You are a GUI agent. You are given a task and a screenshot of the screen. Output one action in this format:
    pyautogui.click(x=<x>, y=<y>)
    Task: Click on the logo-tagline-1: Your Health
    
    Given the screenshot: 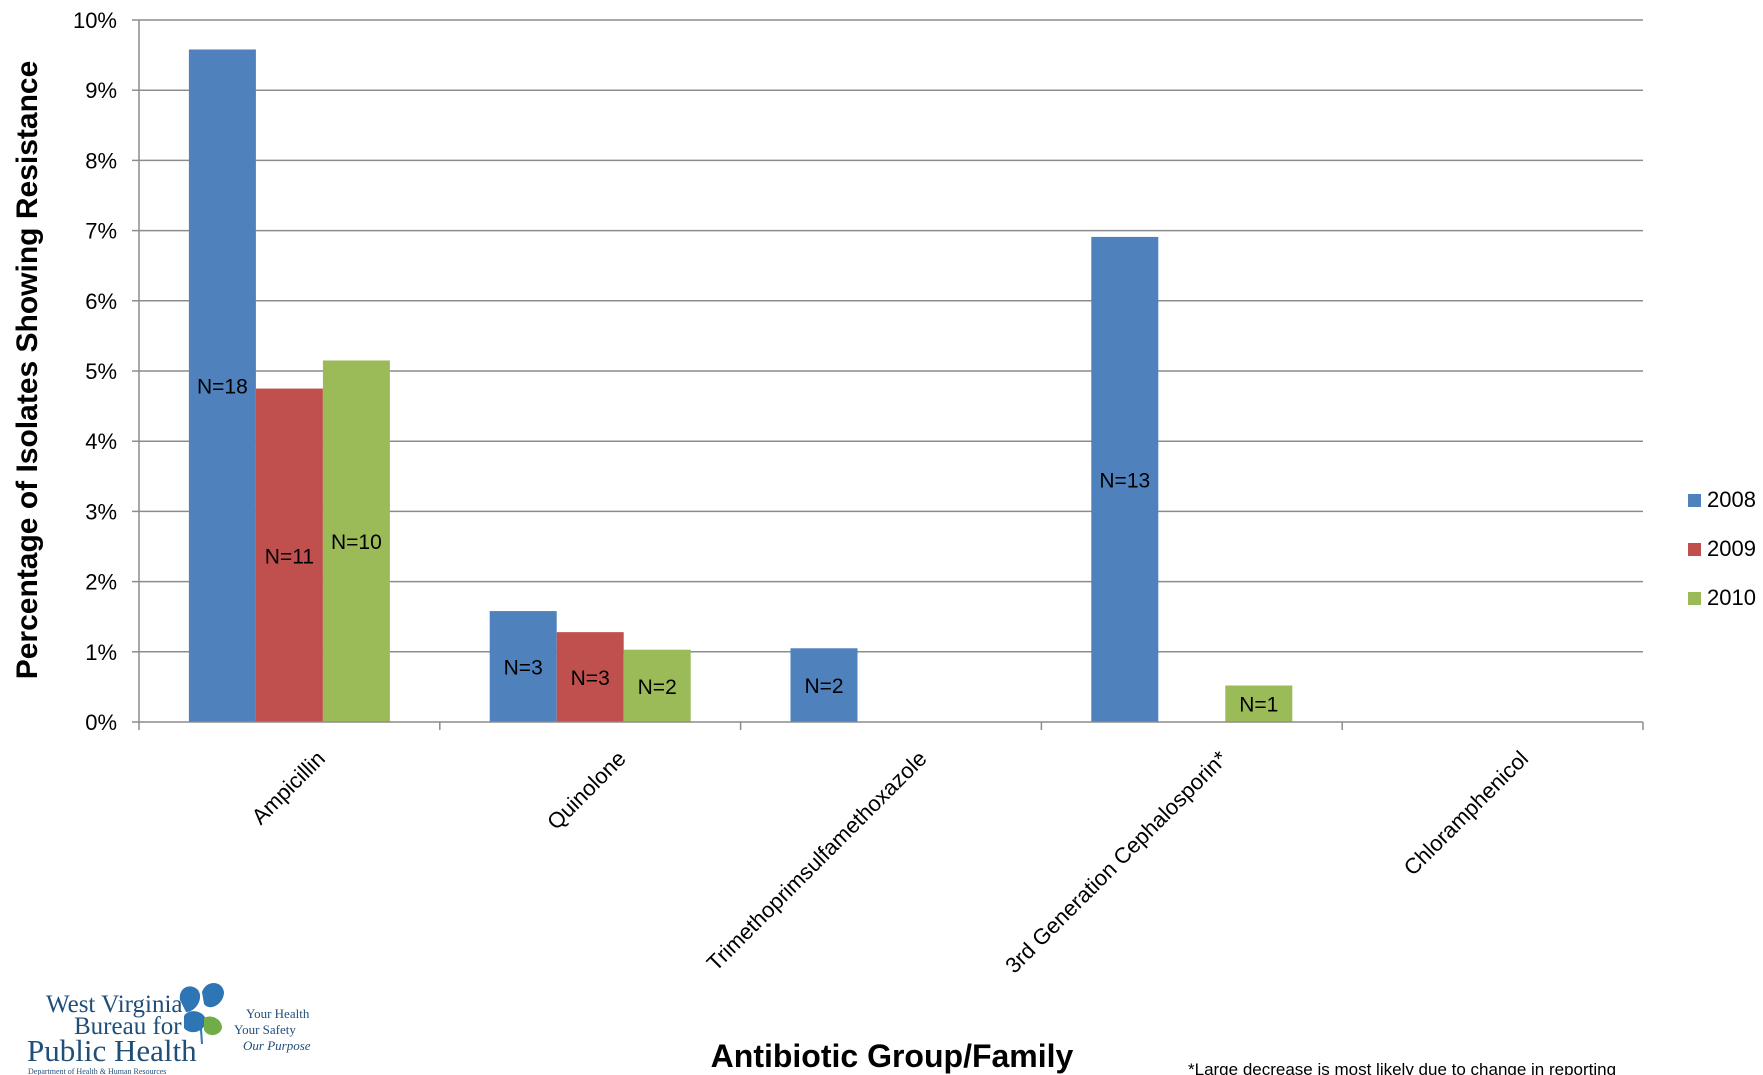 What is the action you would take?
    pyautogui.click(x=278, y=1013)
    